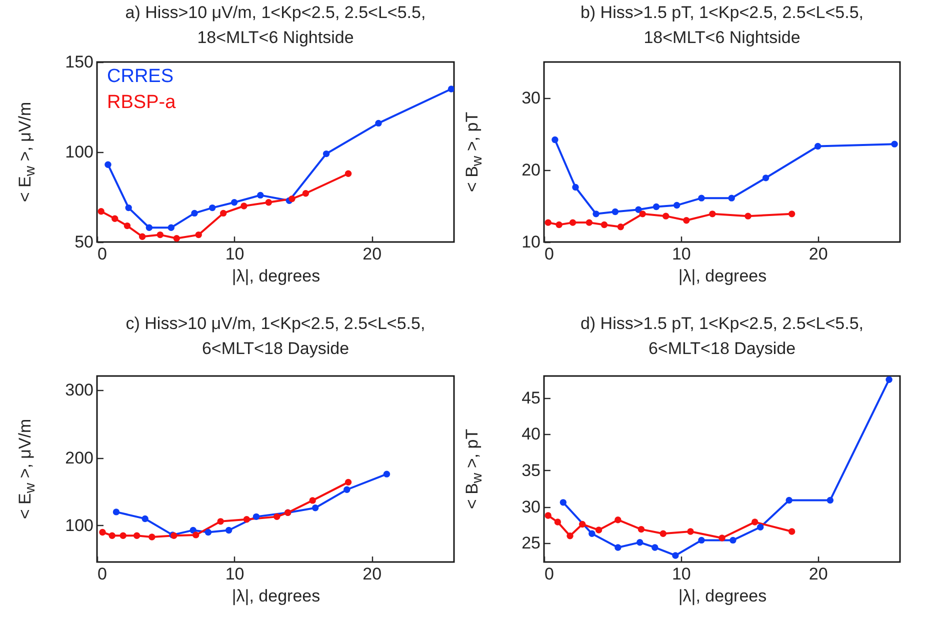 Image resolution: width=930 pixels, height=621 pixels. Describe the element at coordinates (722, 25) in the screenshot. I see `chart-title: b) Hiss>1.5 pT, 1<Kp<2.5, 2.5<L<5.5, 18<MLT<6 Nightside` at that location.